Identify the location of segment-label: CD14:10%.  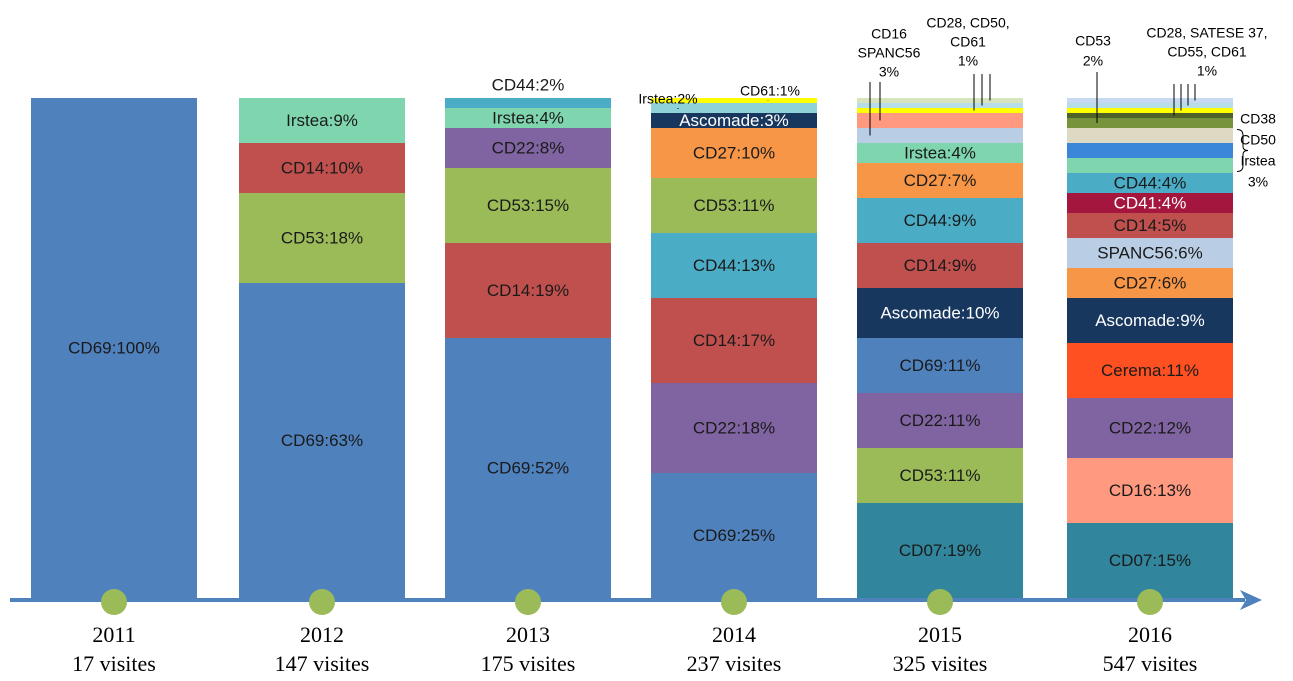
(322, 167).